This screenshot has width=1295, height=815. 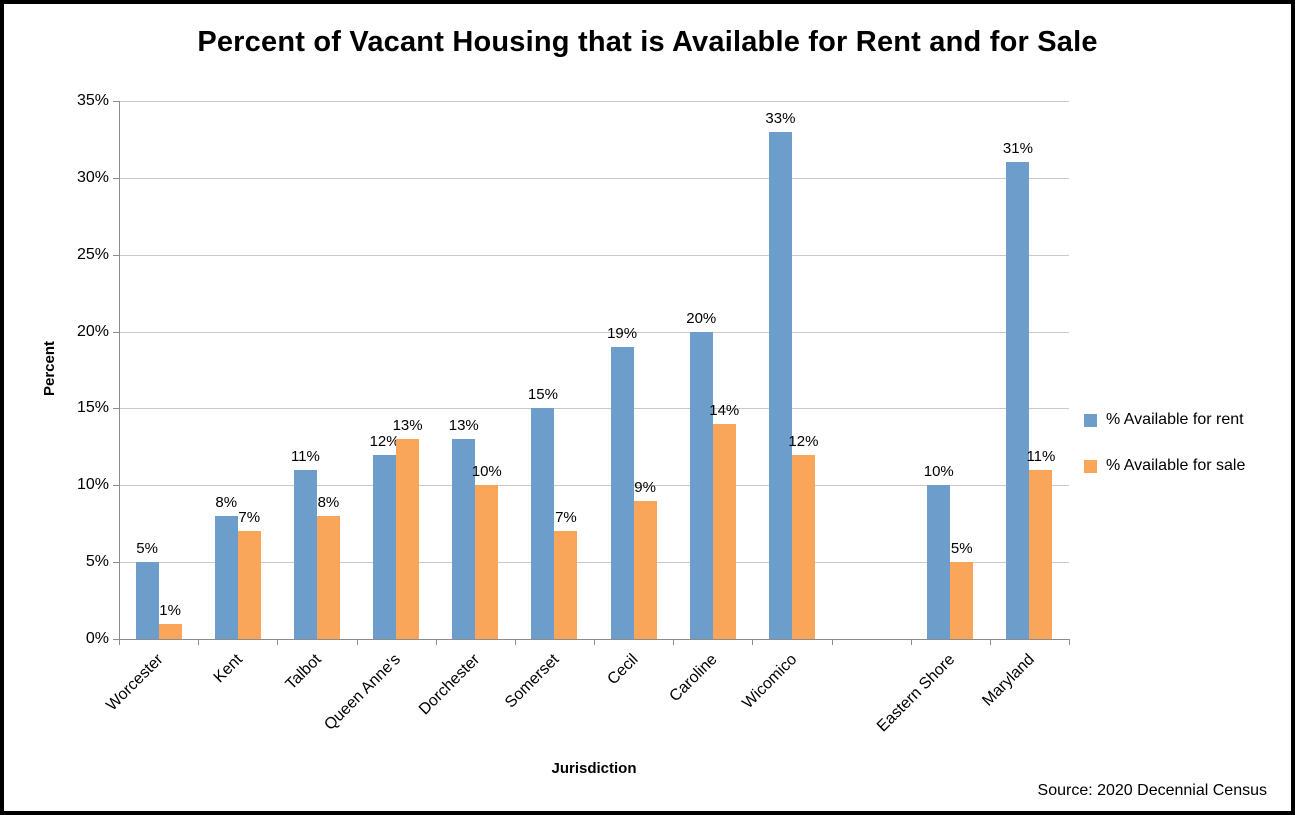 What do you see at coordinates (92, 408) in the screenshot?
I see `y-tick-label: 15%` at bounding box center [92, 408].